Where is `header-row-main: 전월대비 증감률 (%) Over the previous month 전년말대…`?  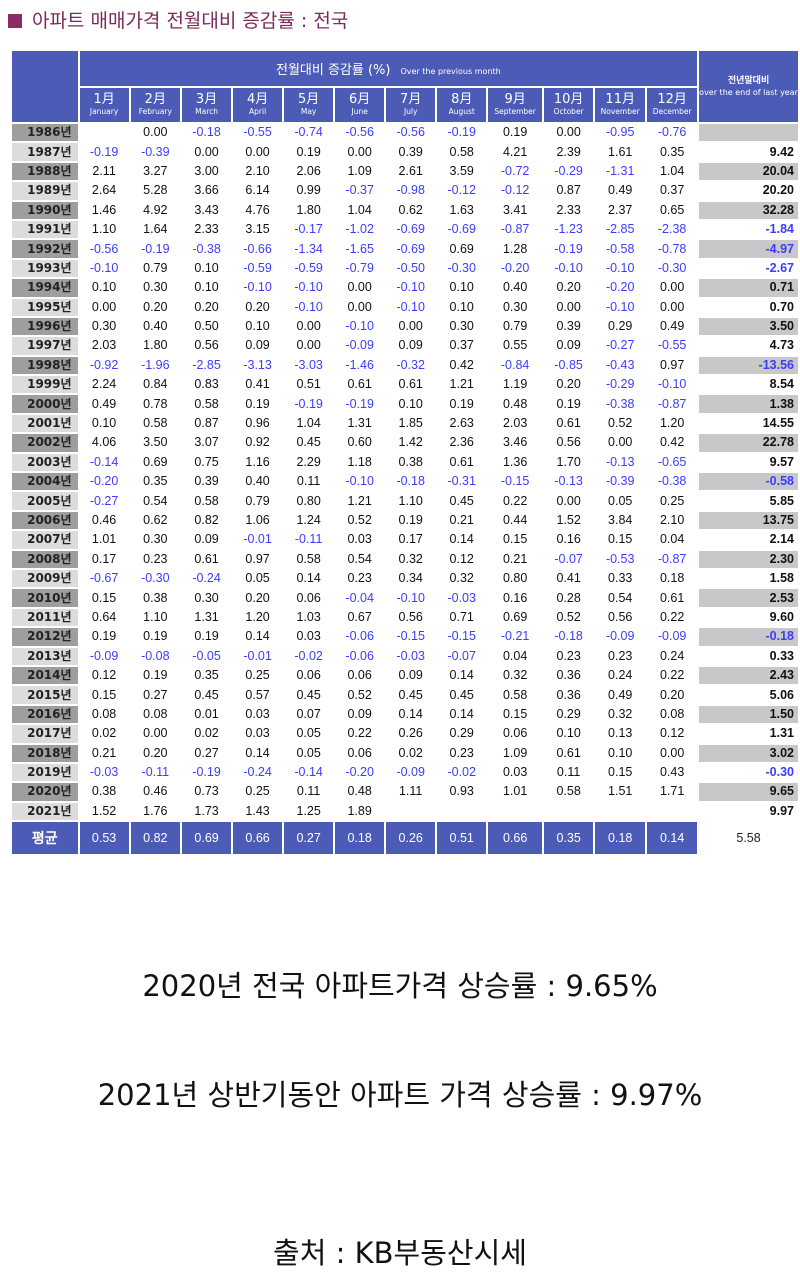
header-row-main: 전월대비 증감률 (%) Over the previous month 전년말대… is located at coordinates (405, 86).